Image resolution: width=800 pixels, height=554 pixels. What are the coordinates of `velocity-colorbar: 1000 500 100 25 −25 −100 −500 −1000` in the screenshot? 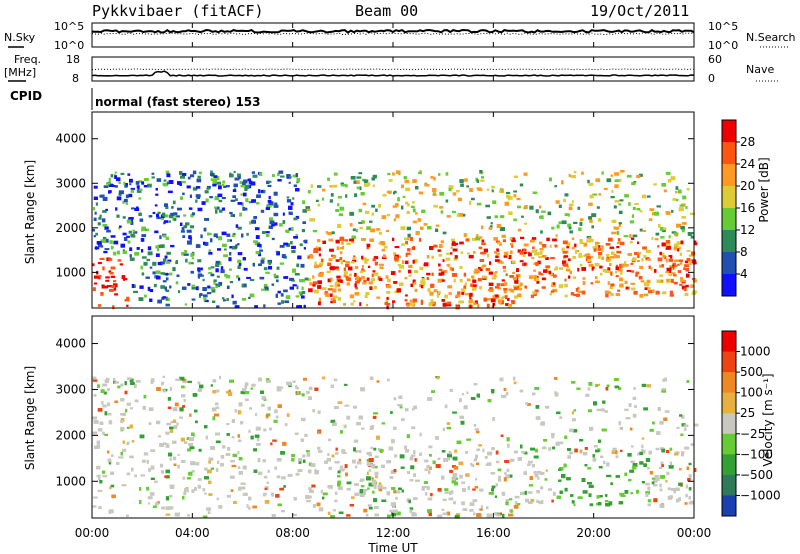 It's located at (751, 423).